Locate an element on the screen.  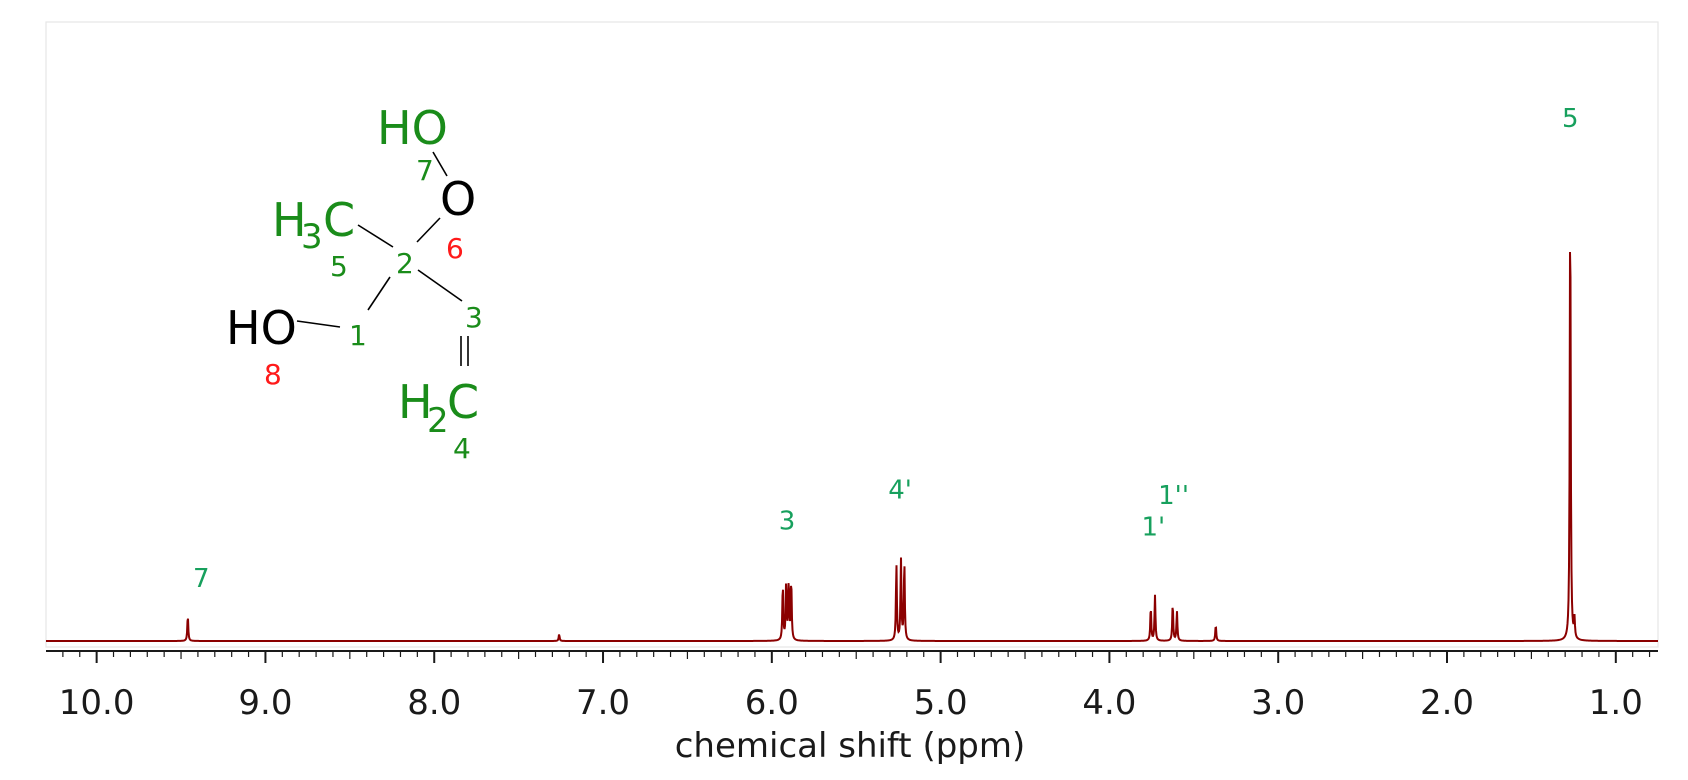
x-tick-label: 3.0 is located at coordinates (1278, 703).